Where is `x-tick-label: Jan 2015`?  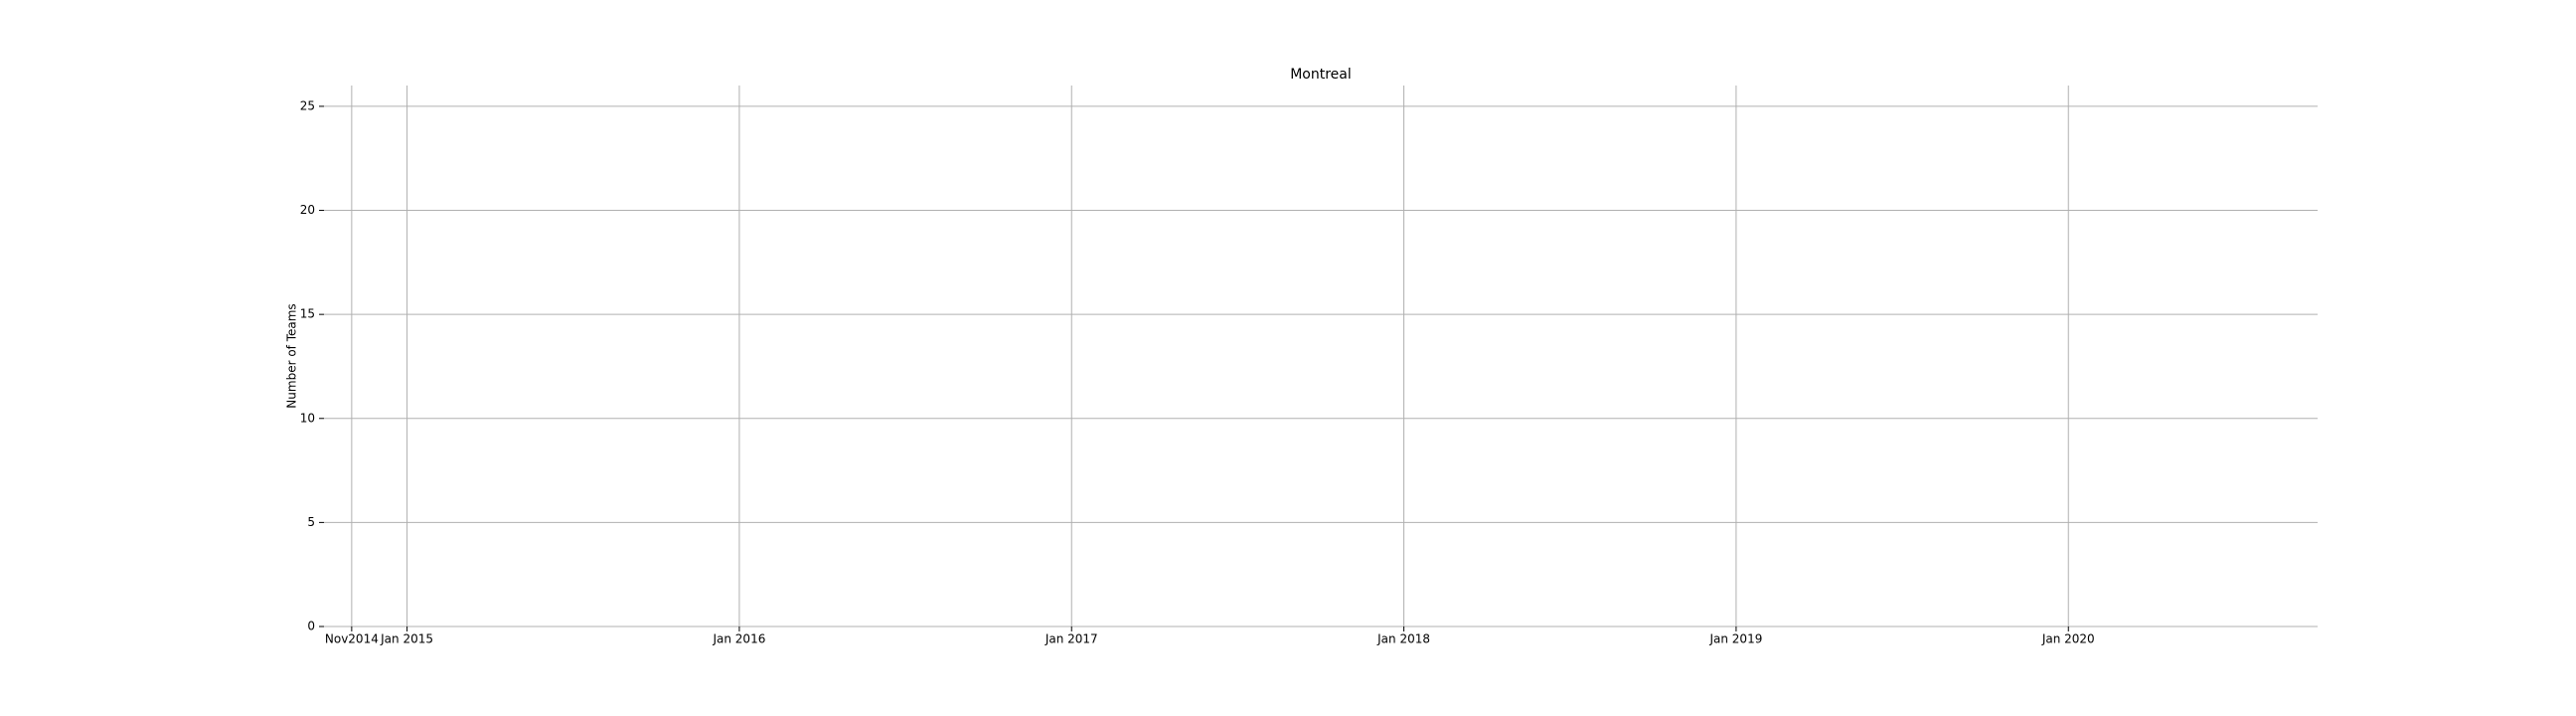
x-tick-label: Jan 2015 is located at coordinates (406, 639).